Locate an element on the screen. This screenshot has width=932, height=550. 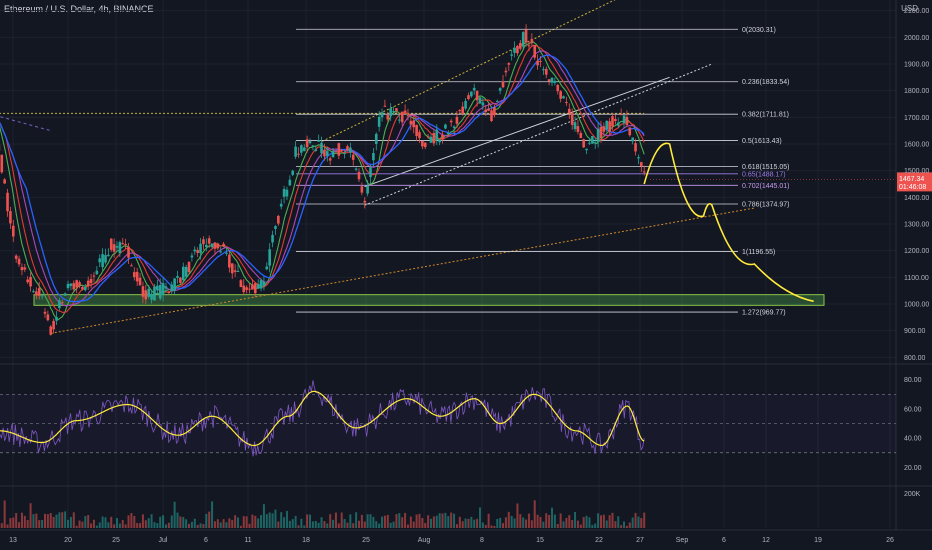
forecast-line is located at coordinates (728, 222).